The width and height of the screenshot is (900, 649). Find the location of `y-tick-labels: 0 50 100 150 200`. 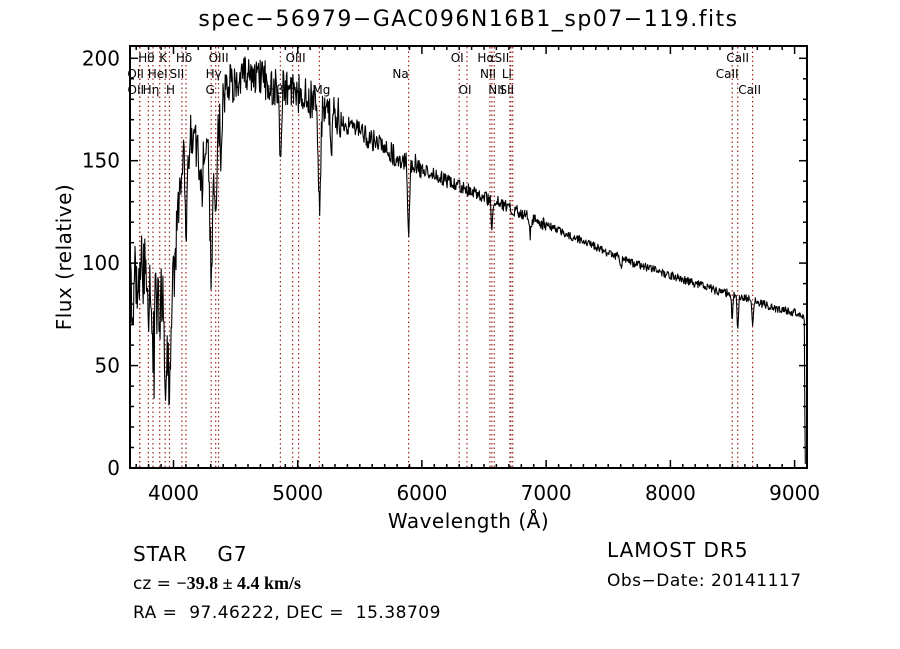

y-tick-labels: 0 50 100 150 200 is located at coordinates (101, 263).